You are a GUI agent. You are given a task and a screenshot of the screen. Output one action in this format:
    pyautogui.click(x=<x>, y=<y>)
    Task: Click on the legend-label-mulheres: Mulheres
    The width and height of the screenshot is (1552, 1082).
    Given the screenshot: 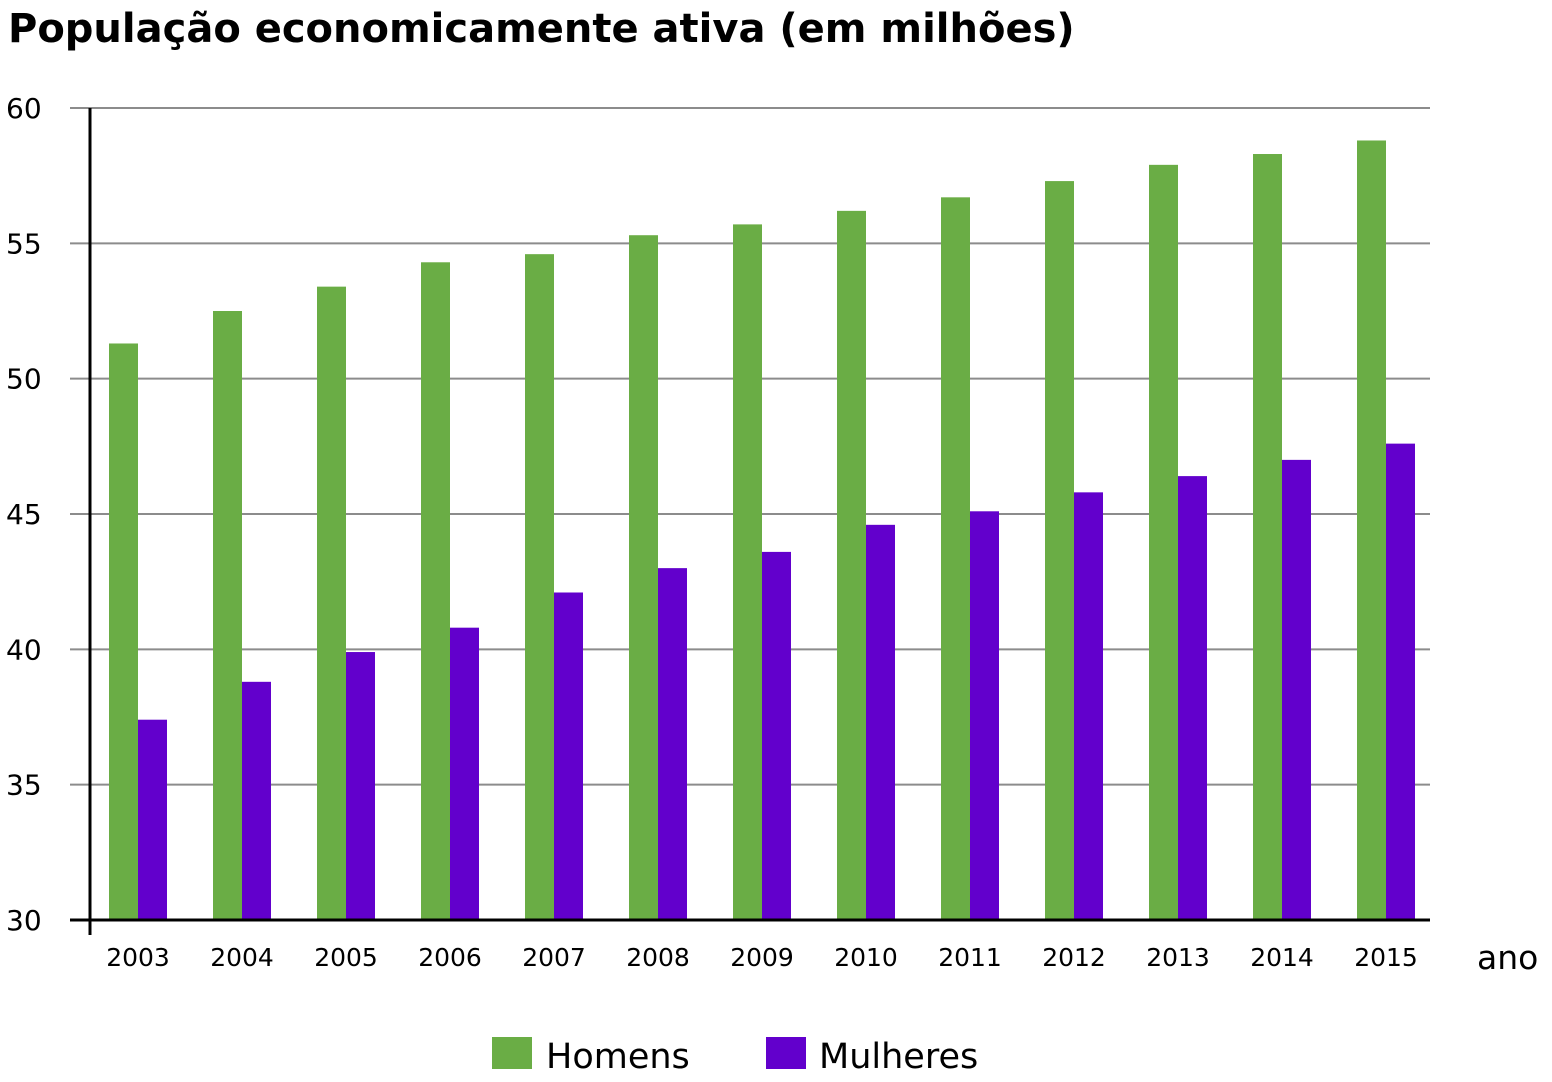 What is the action you would take?
    pyautogui.click(x=898, y=1057)
    